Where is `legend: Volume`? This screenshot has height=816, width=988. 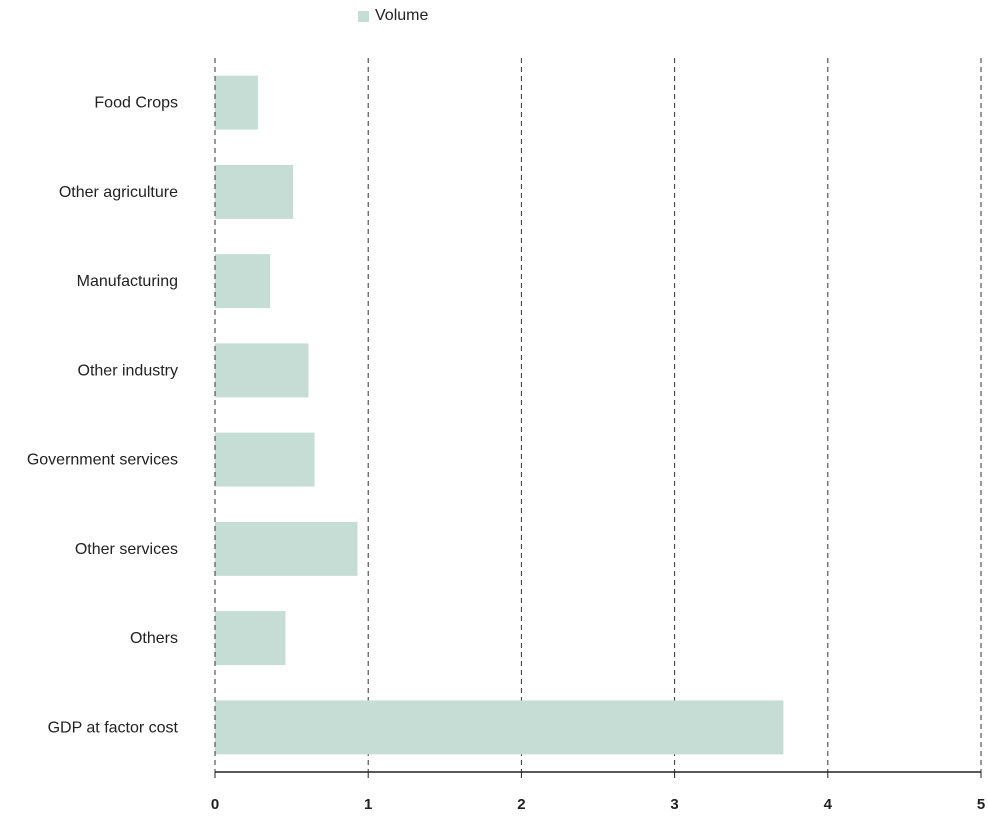 legend: Volume is located at coordinates (393, 16).